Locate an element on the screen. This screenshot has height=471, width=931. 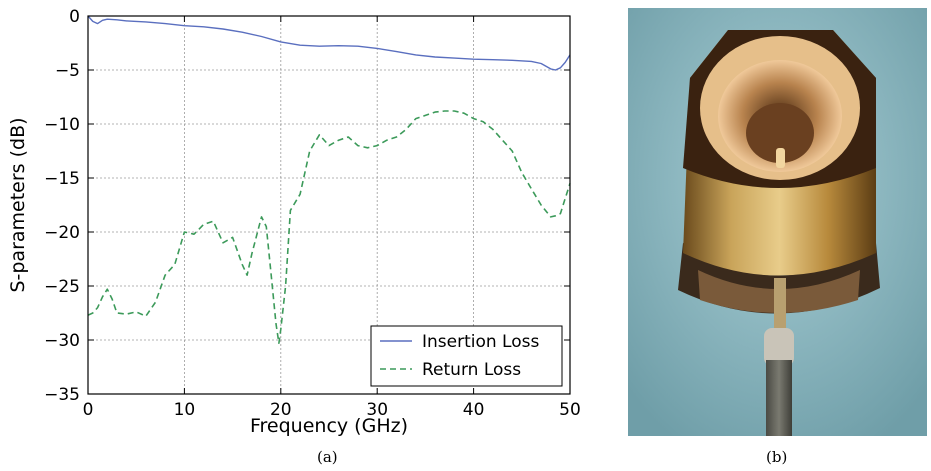
legend-label-return-loss: Return Loss is located at coordinates (471, 370).